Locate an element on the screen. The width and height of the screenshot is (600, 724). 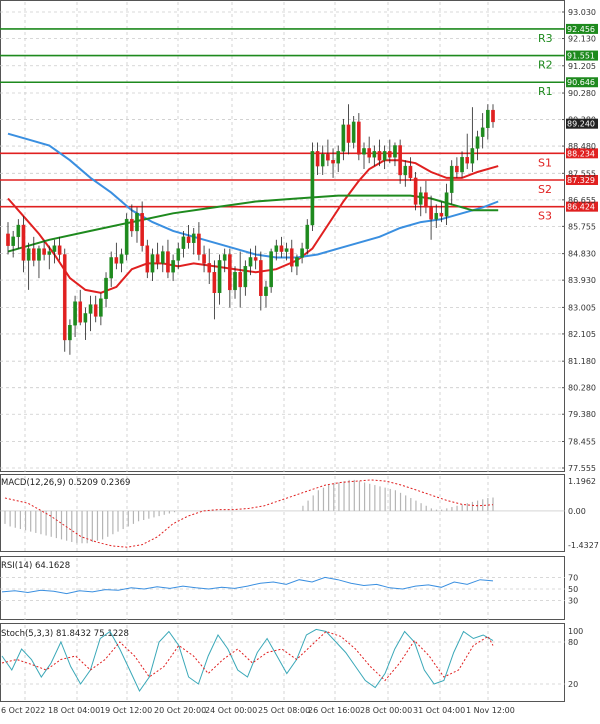
price-tick-label: 82.105 is located at coordinates (582, 334).